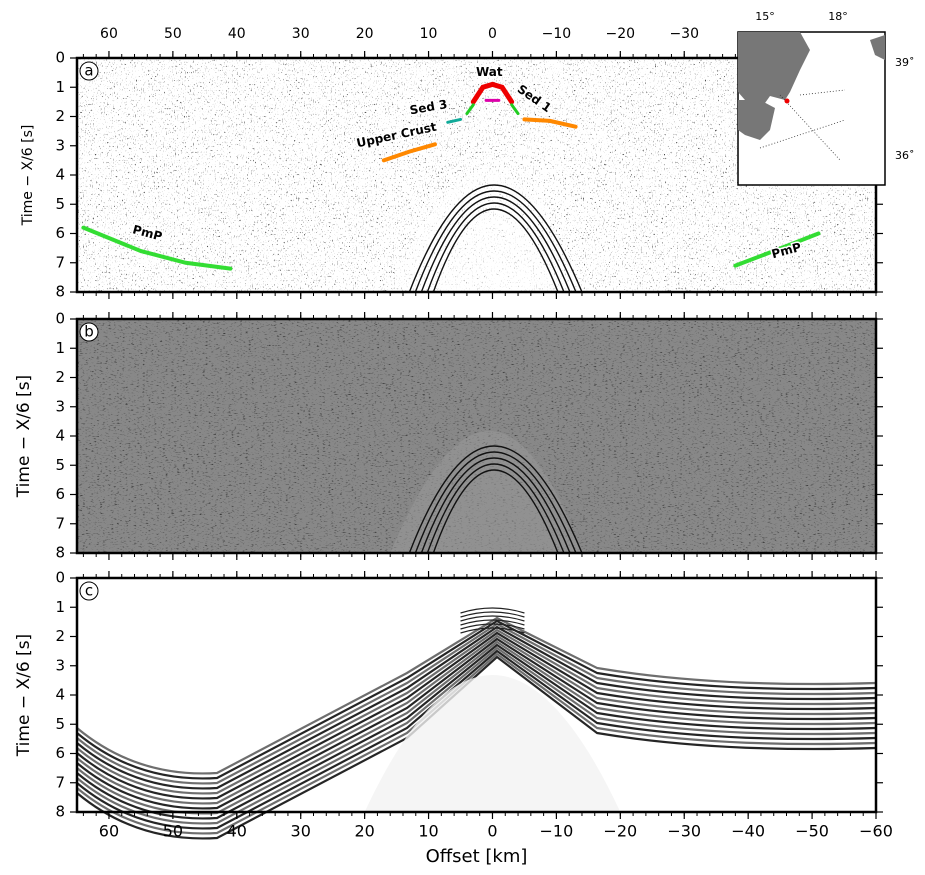  I want to click on x-axis-label: Offset [km], so click(477, 856).